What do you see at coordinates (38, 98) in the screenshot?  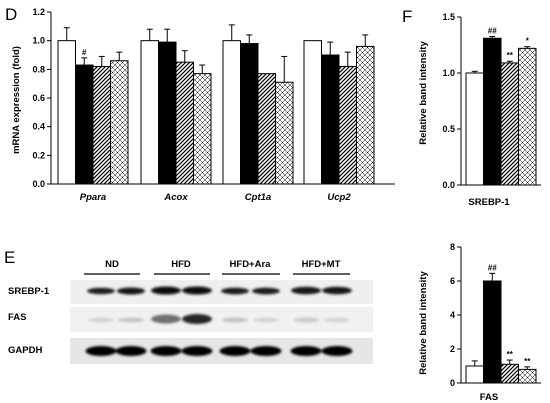 I see `chart-d-y-tick-label: 0.6` at bounding box center [38, 98].